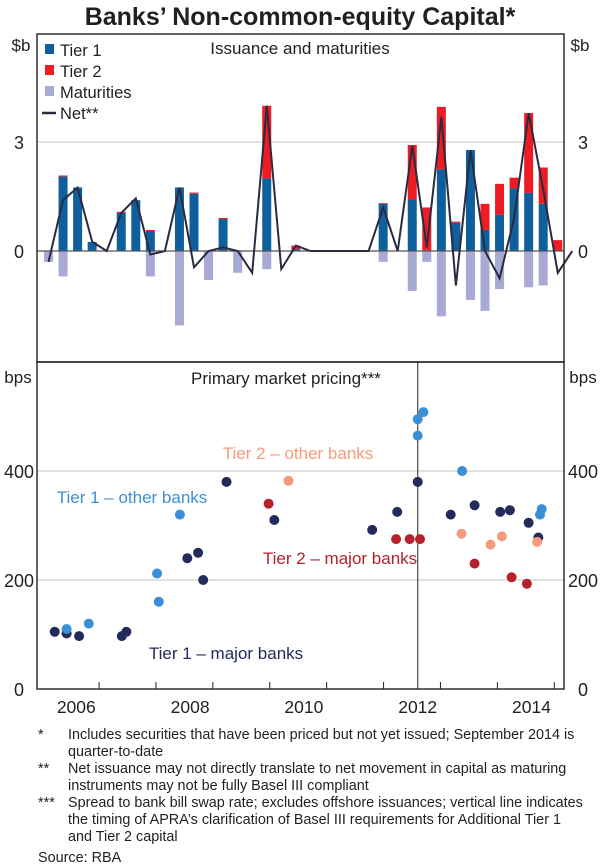 The height and width of the screenshot is (868, 600). Describe the element at coordinates (300, 48) in the screenshot. I see `panel-title: Issuance and maturities` at that location.